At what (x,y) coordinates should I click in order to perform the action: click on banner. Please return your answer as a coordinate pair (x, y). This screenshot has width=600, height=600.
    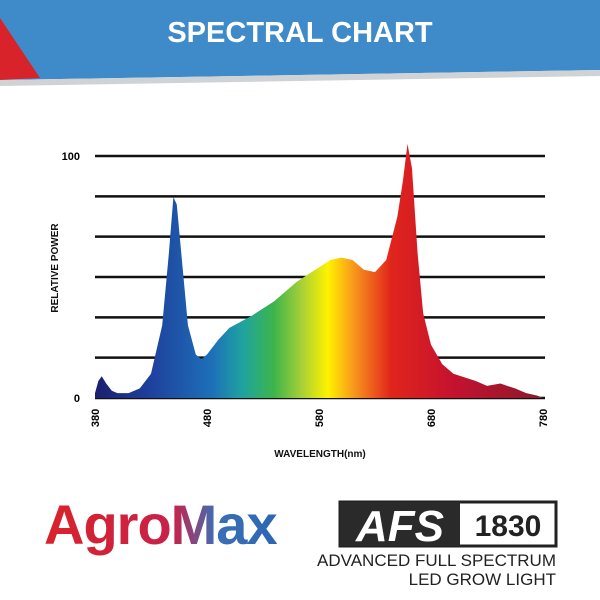
    Looking at the image, I should click on (300, 40).